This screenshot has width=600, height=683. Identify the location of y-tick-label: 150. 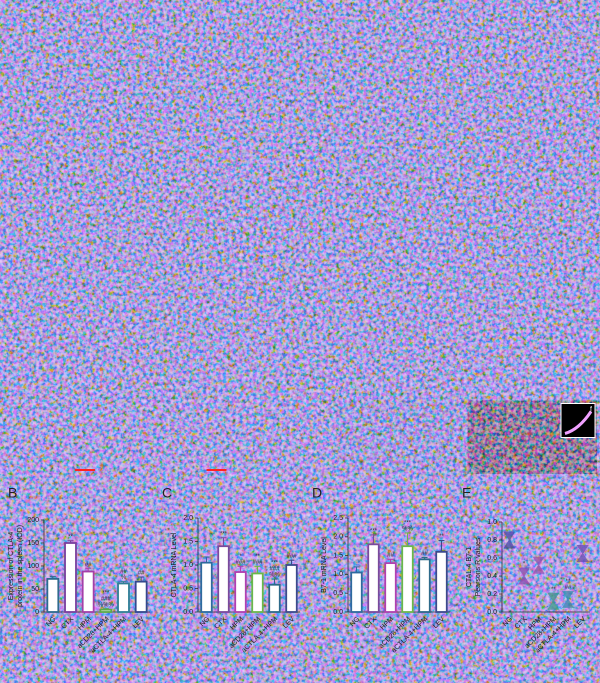
(33, 543).